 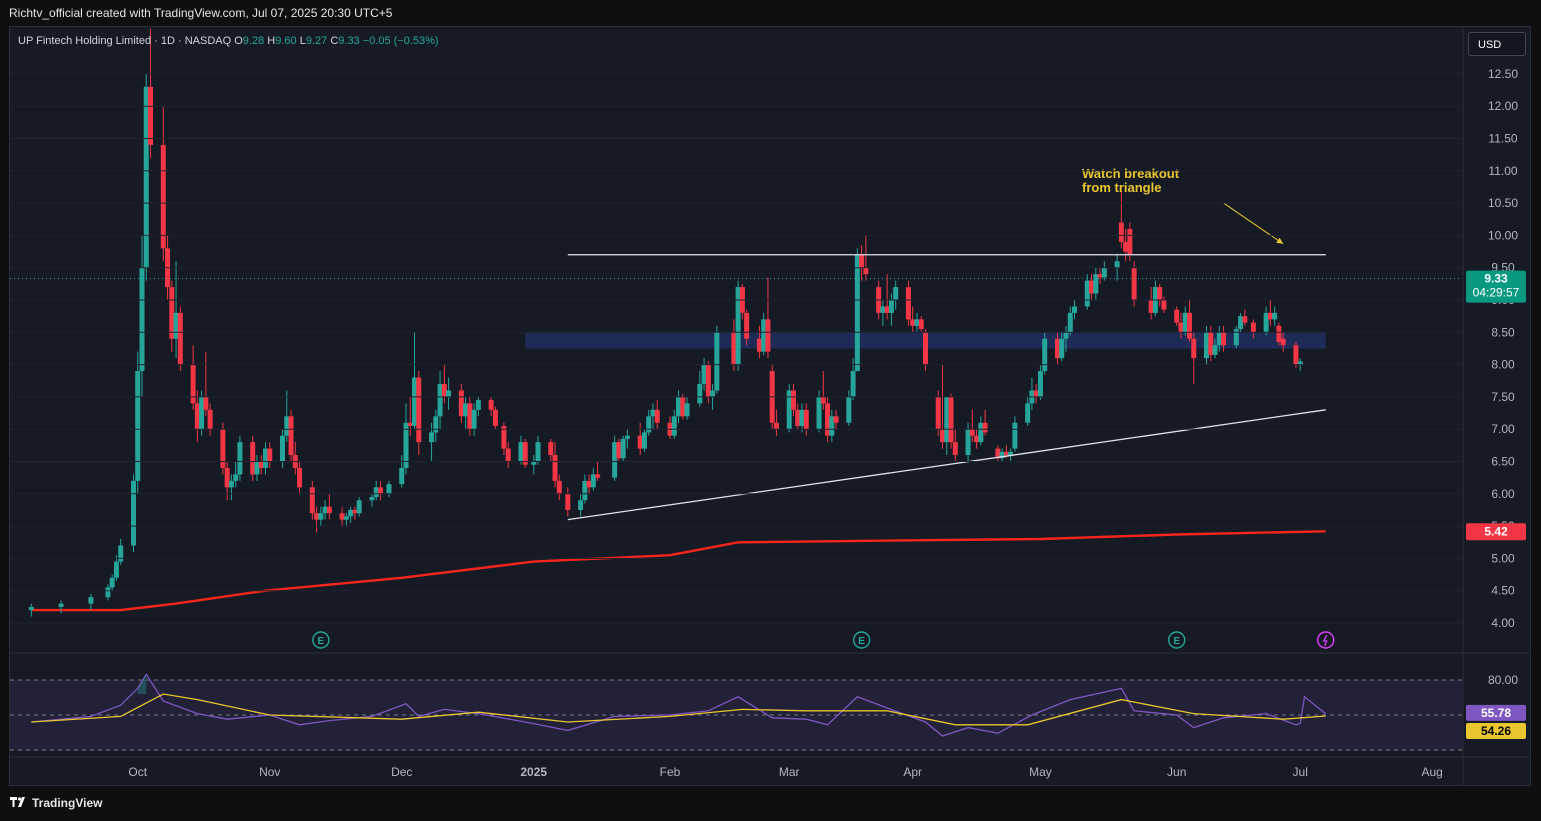 I want to click on time-tick-label: Mar, so click(x=789, y=772).